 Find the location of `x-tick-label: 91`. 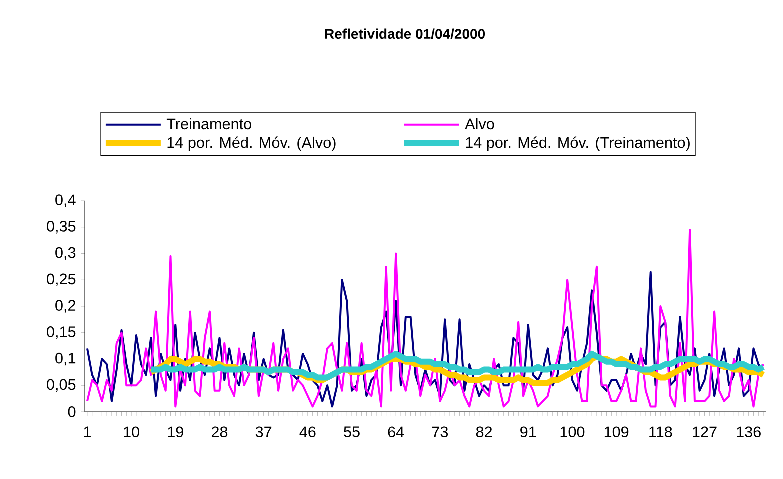

x-tick-label: 91 is located at coordinates (528, 432).